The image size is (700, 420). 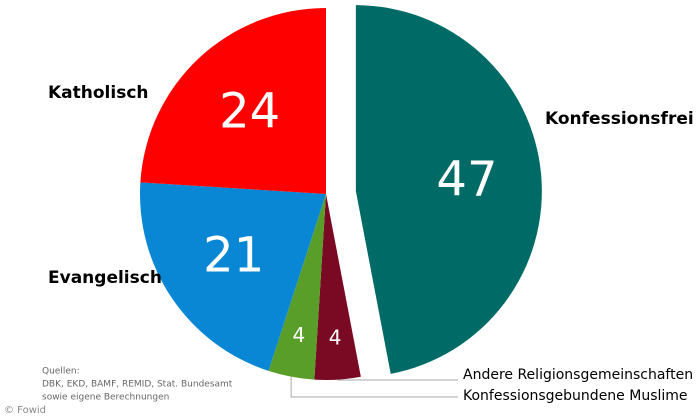 What do you see at coordinates (374, 387) in the screenshot?
I see `leader-line` at bounding box center [374, 387].